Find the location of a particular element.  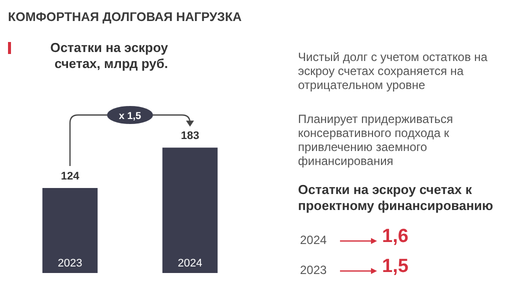

text: 1,5 is located at coordinates (395, 267).